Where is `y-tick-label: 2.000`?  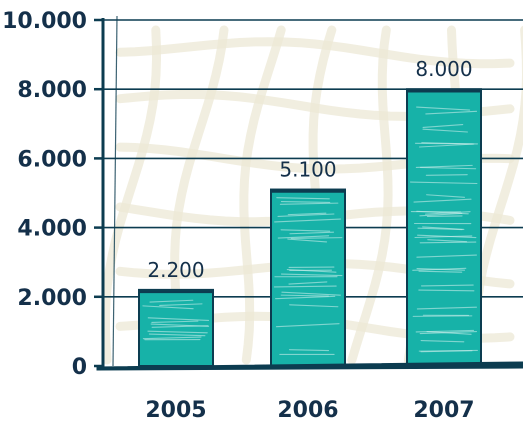 y-tick-label: 2.000 is located at coordinates (52, 298).